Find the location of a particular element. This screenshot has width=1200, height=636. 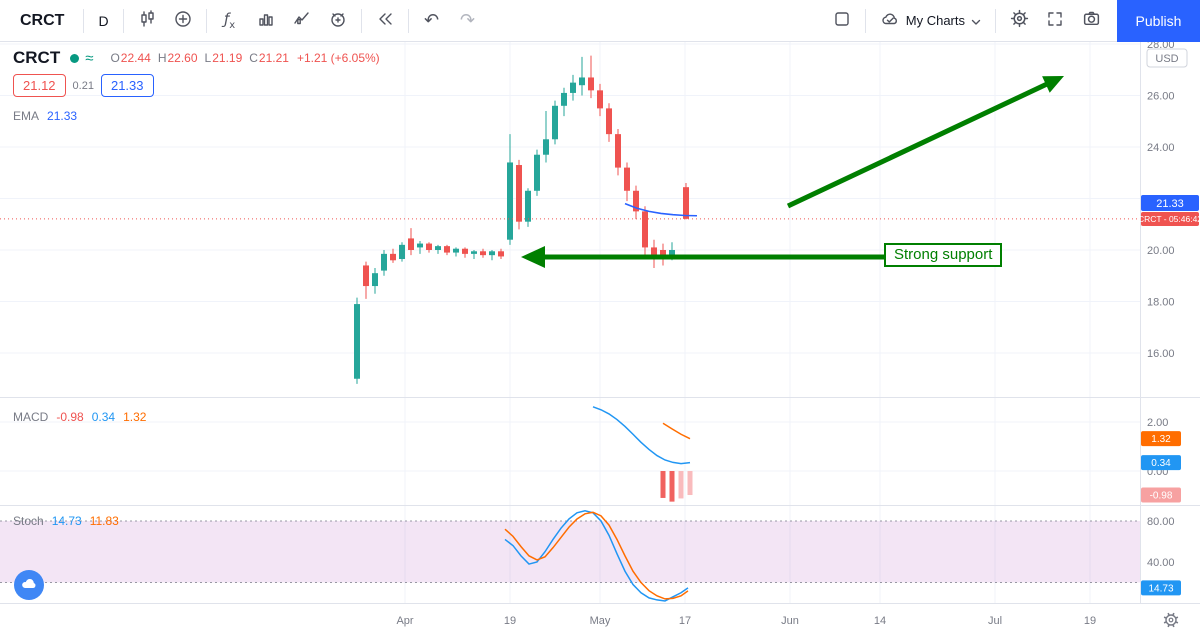

indicators-button: ƒx is located at coordinates (230, 21).